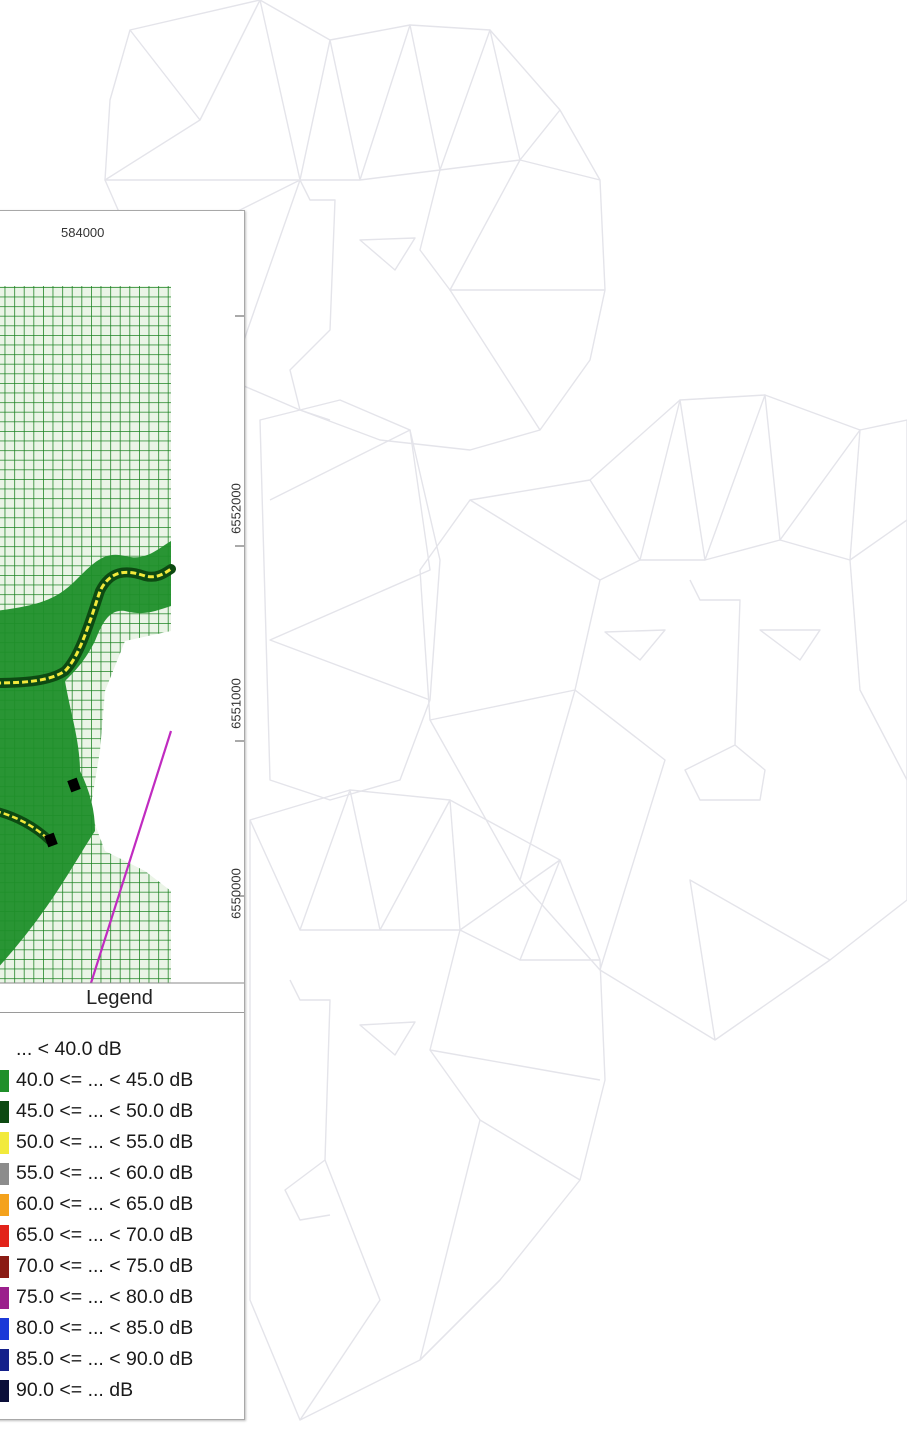 Image resolution: width=907 pixels, height=1440 pixels. I want to click on legend-item: 40.0 <= ... < 45.0 dB, so click(96, 1080).